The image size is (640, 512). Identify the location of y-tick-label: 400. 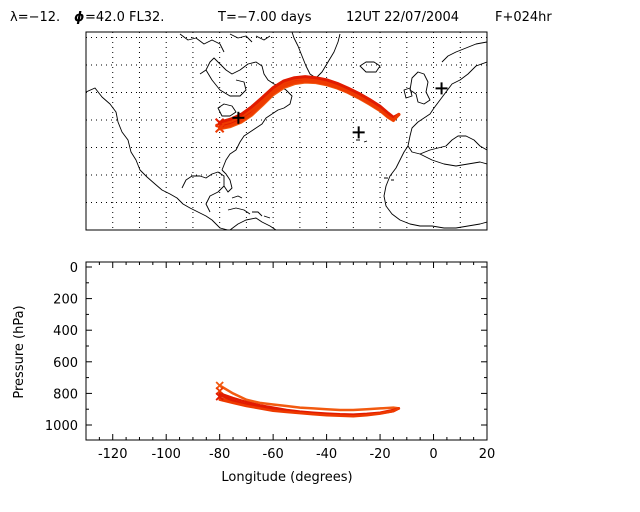
(65, 331).